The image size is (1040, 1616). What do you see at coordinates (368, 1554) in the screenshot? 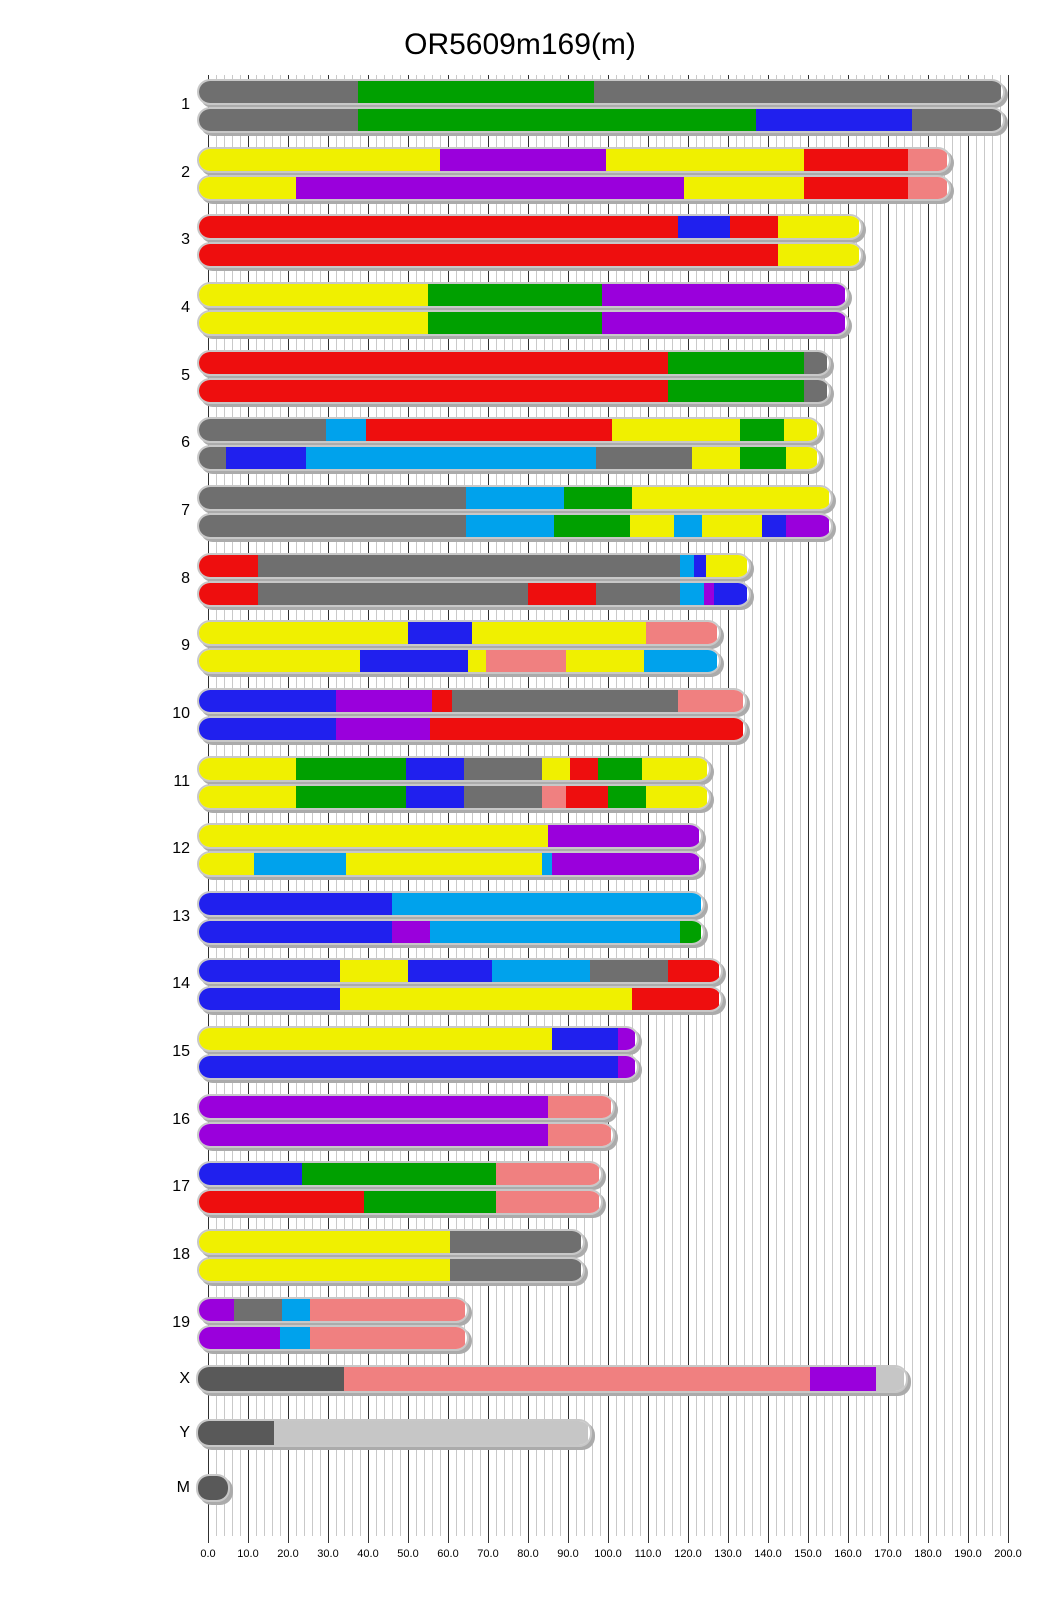
I see `axis-tick-label: 40.0` at bounding box center [368, 1554].